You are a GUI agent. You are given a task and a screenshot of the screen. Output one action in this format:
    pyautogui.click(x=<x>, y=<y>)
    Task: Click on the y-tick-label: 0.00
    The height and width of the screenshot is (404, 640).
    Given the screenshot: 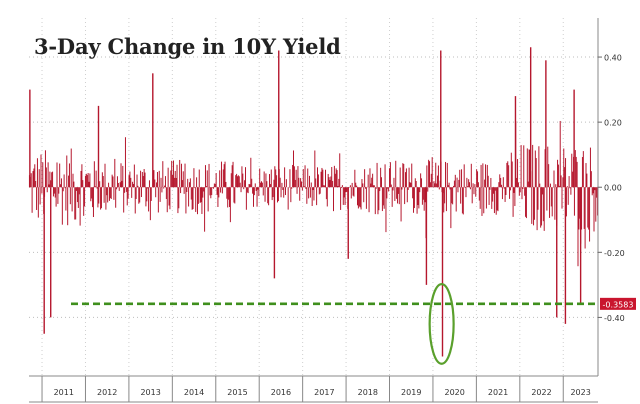 What is the action you would take?
    pyautogui.click(x=613, y=188)
    